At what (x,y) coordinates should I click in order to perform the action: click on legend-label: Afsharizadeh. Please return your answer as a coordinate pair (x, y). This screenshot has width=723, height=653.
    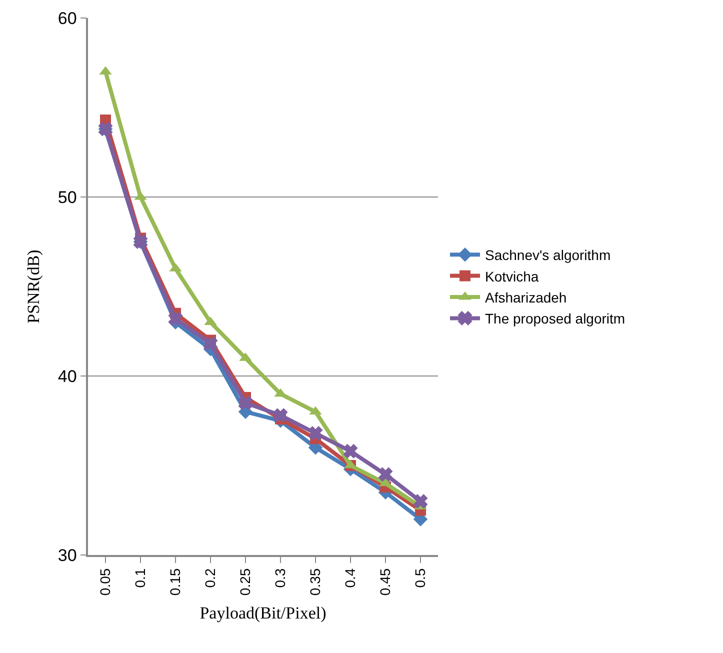
    Looking at the image, I should click on (526, 297).